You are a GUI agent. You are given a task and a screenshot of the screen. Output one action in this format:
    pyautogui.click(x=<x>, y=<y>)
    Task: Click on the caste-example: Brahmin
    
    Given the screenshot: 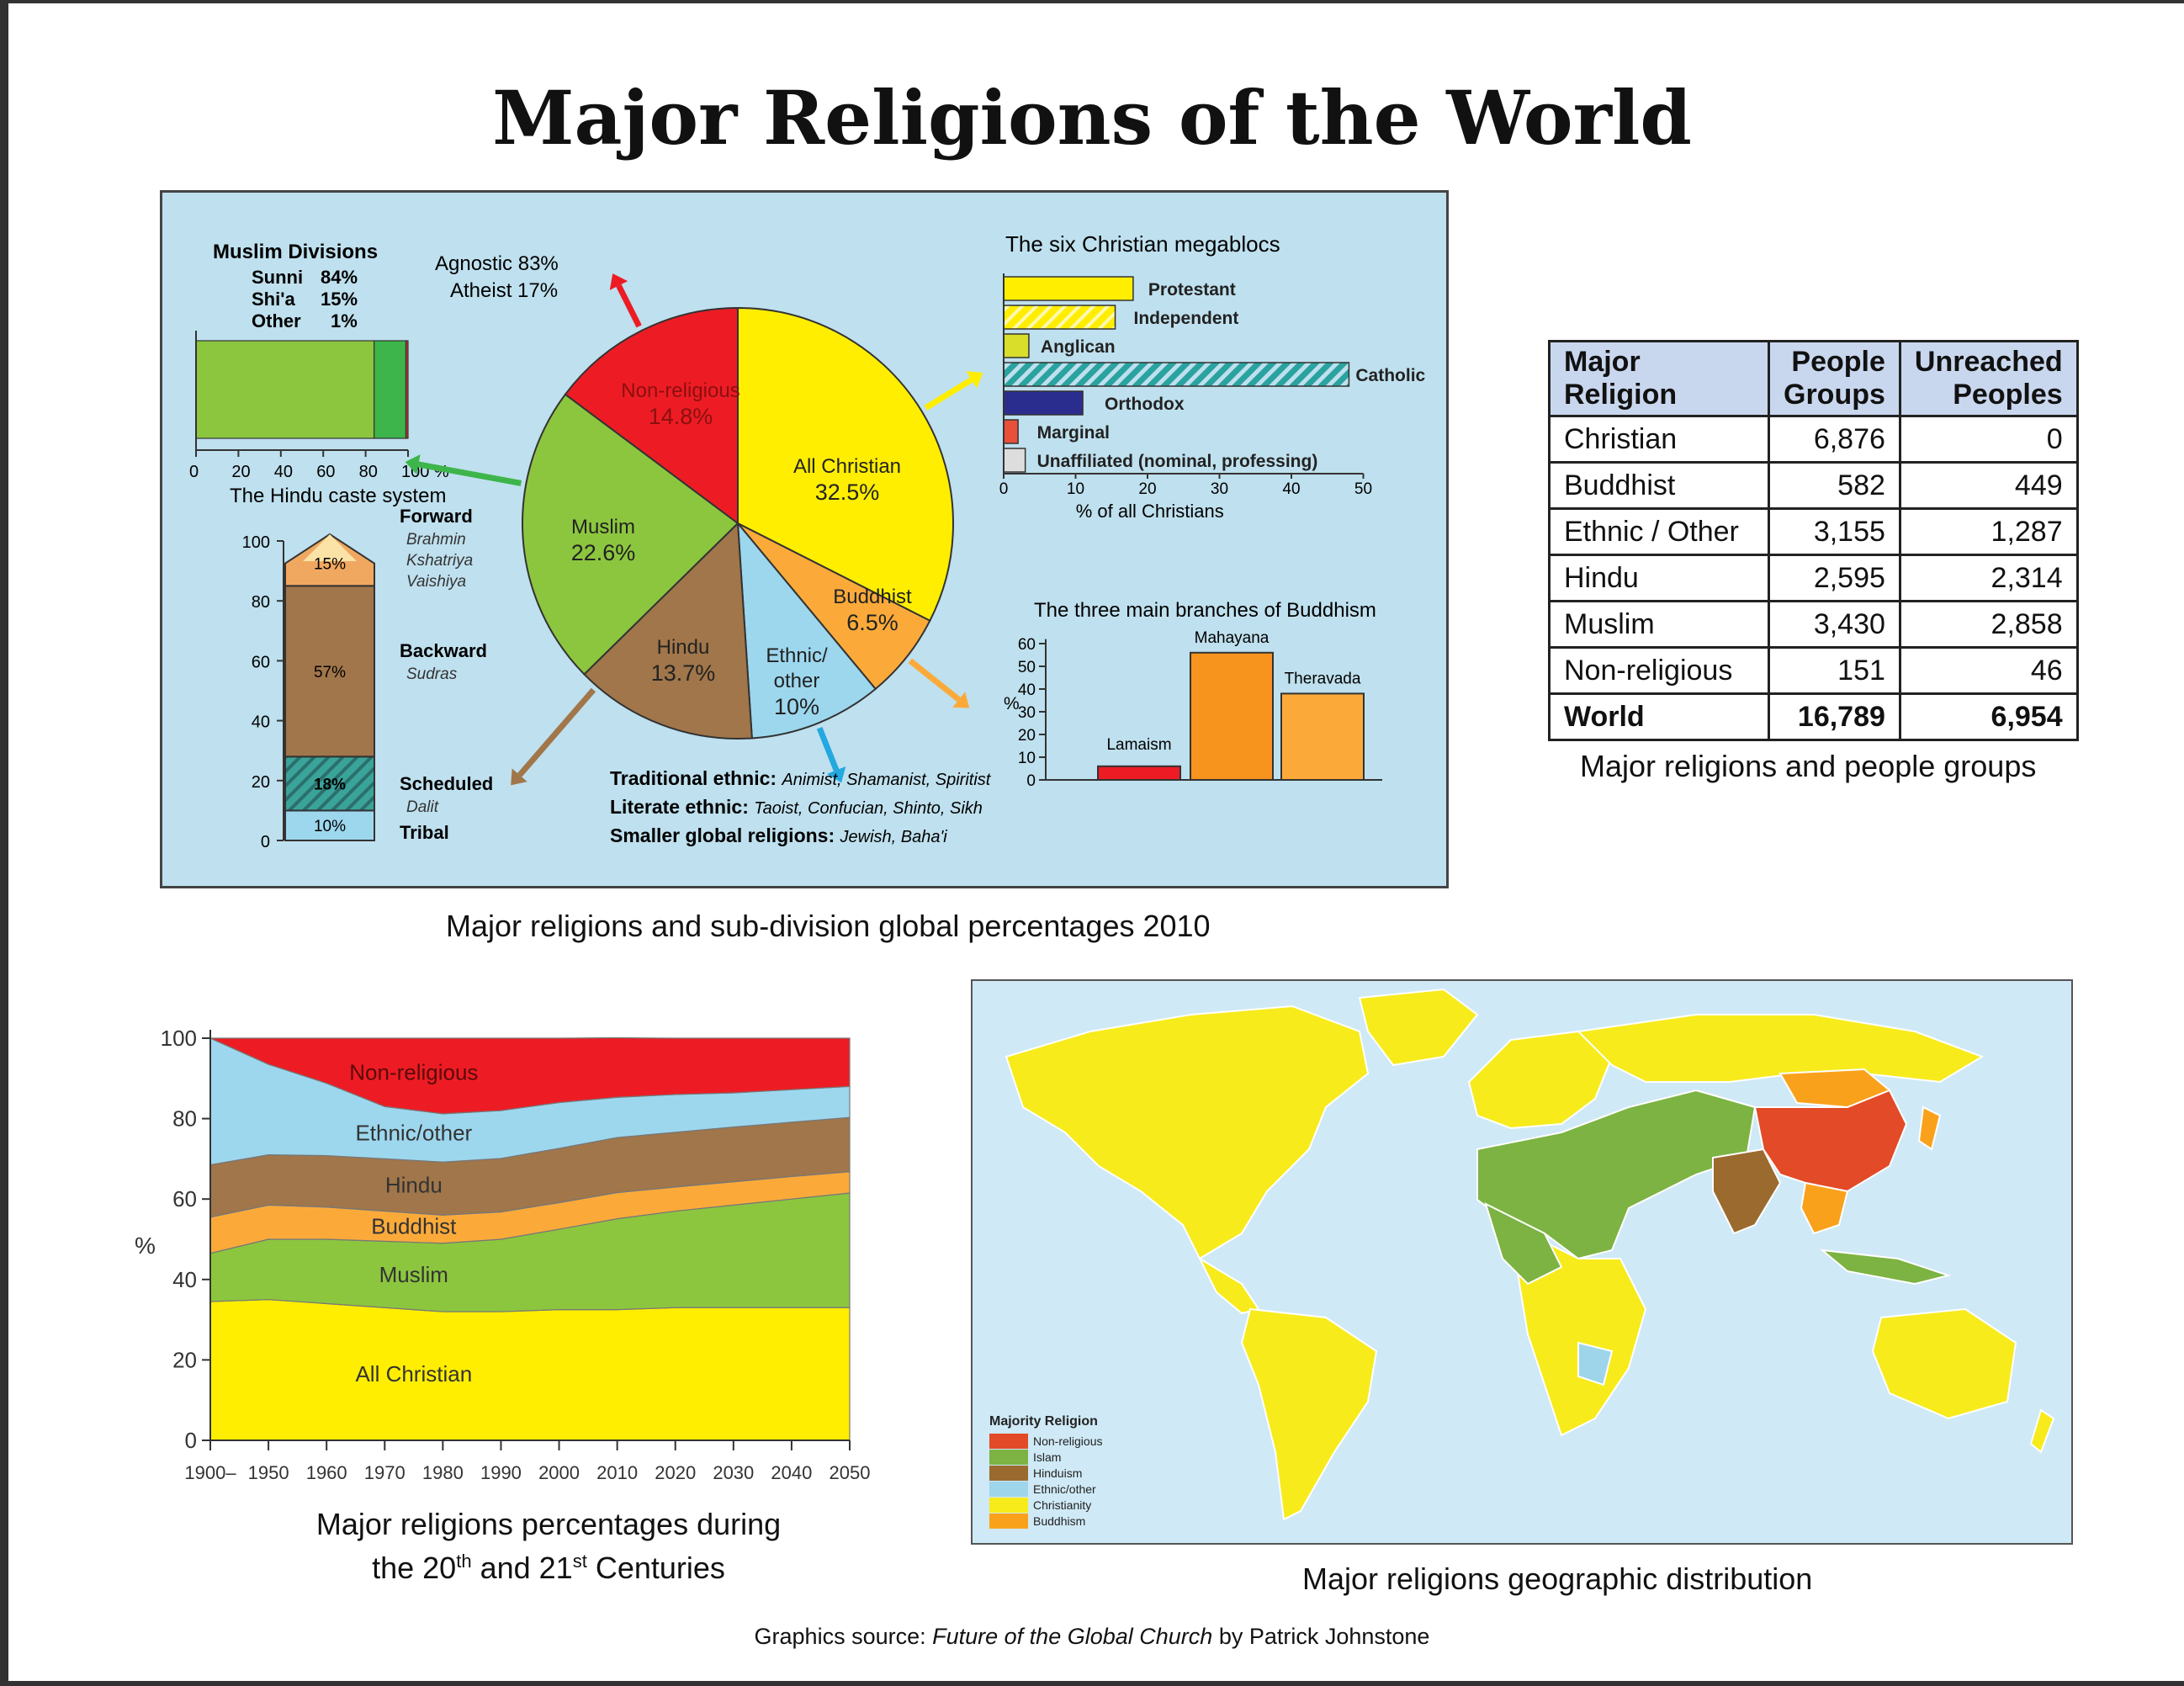 What is the action you would take?
    pyautogui.click(x=436, y=540)
    